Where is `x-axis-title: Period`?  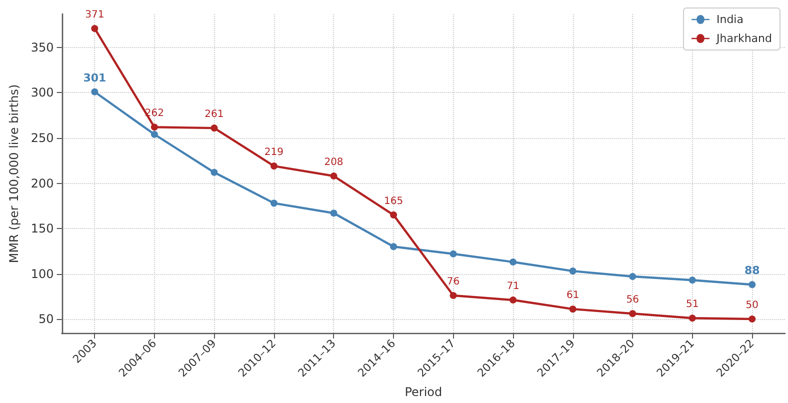 x-axis-title: Period is located at coordinates (423, 392).